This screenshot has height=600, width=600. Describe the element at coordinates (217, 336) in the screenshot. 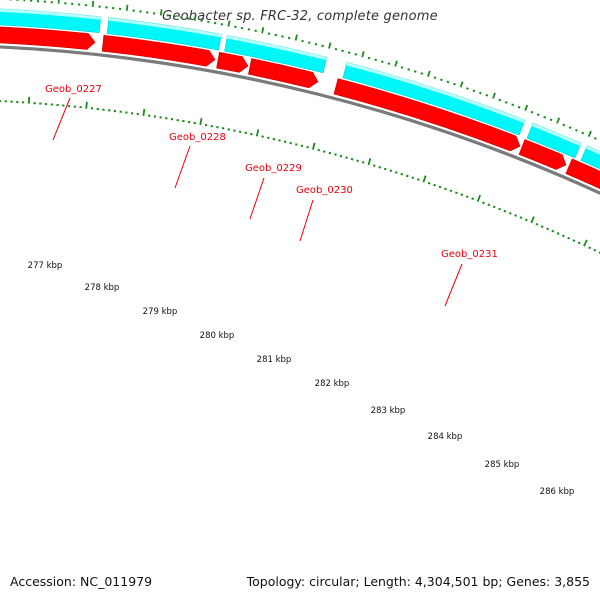

I see `scale-label: 280 kbp` at that location.